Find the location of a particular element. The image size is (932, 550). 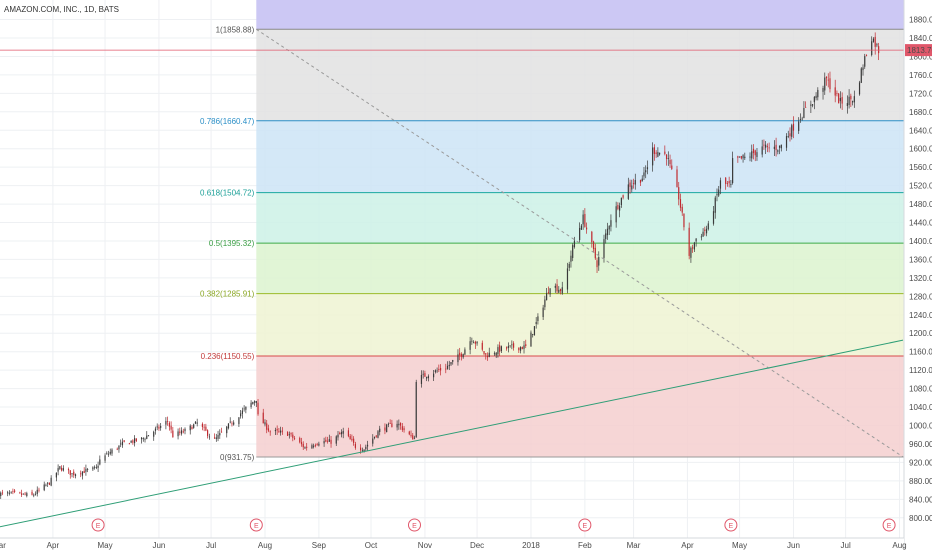

price-tick-label: 1760.00 is located at coordinates (920, 75).